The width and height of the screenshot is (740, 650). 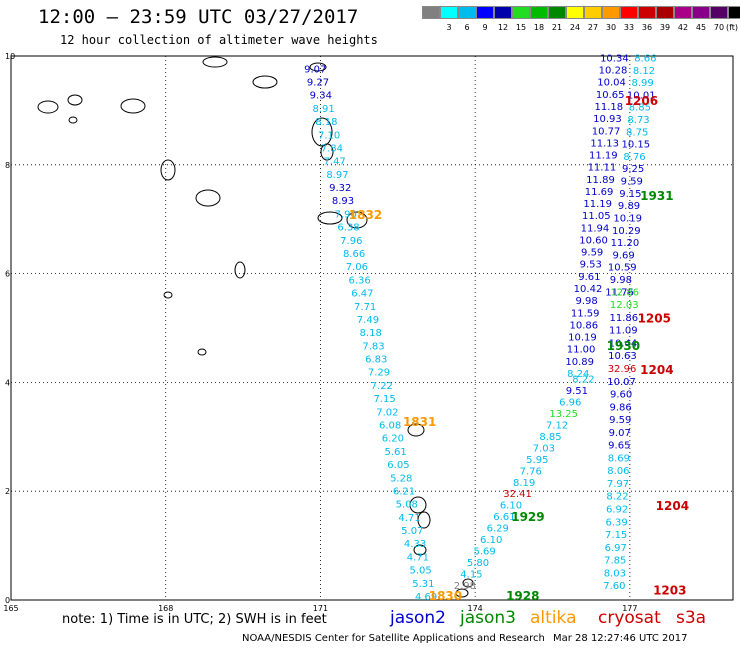 What do you see at coordinates (719, 27) in the screenshot?
I see `color-scale-label: 70` at bounding box center [719, 27].